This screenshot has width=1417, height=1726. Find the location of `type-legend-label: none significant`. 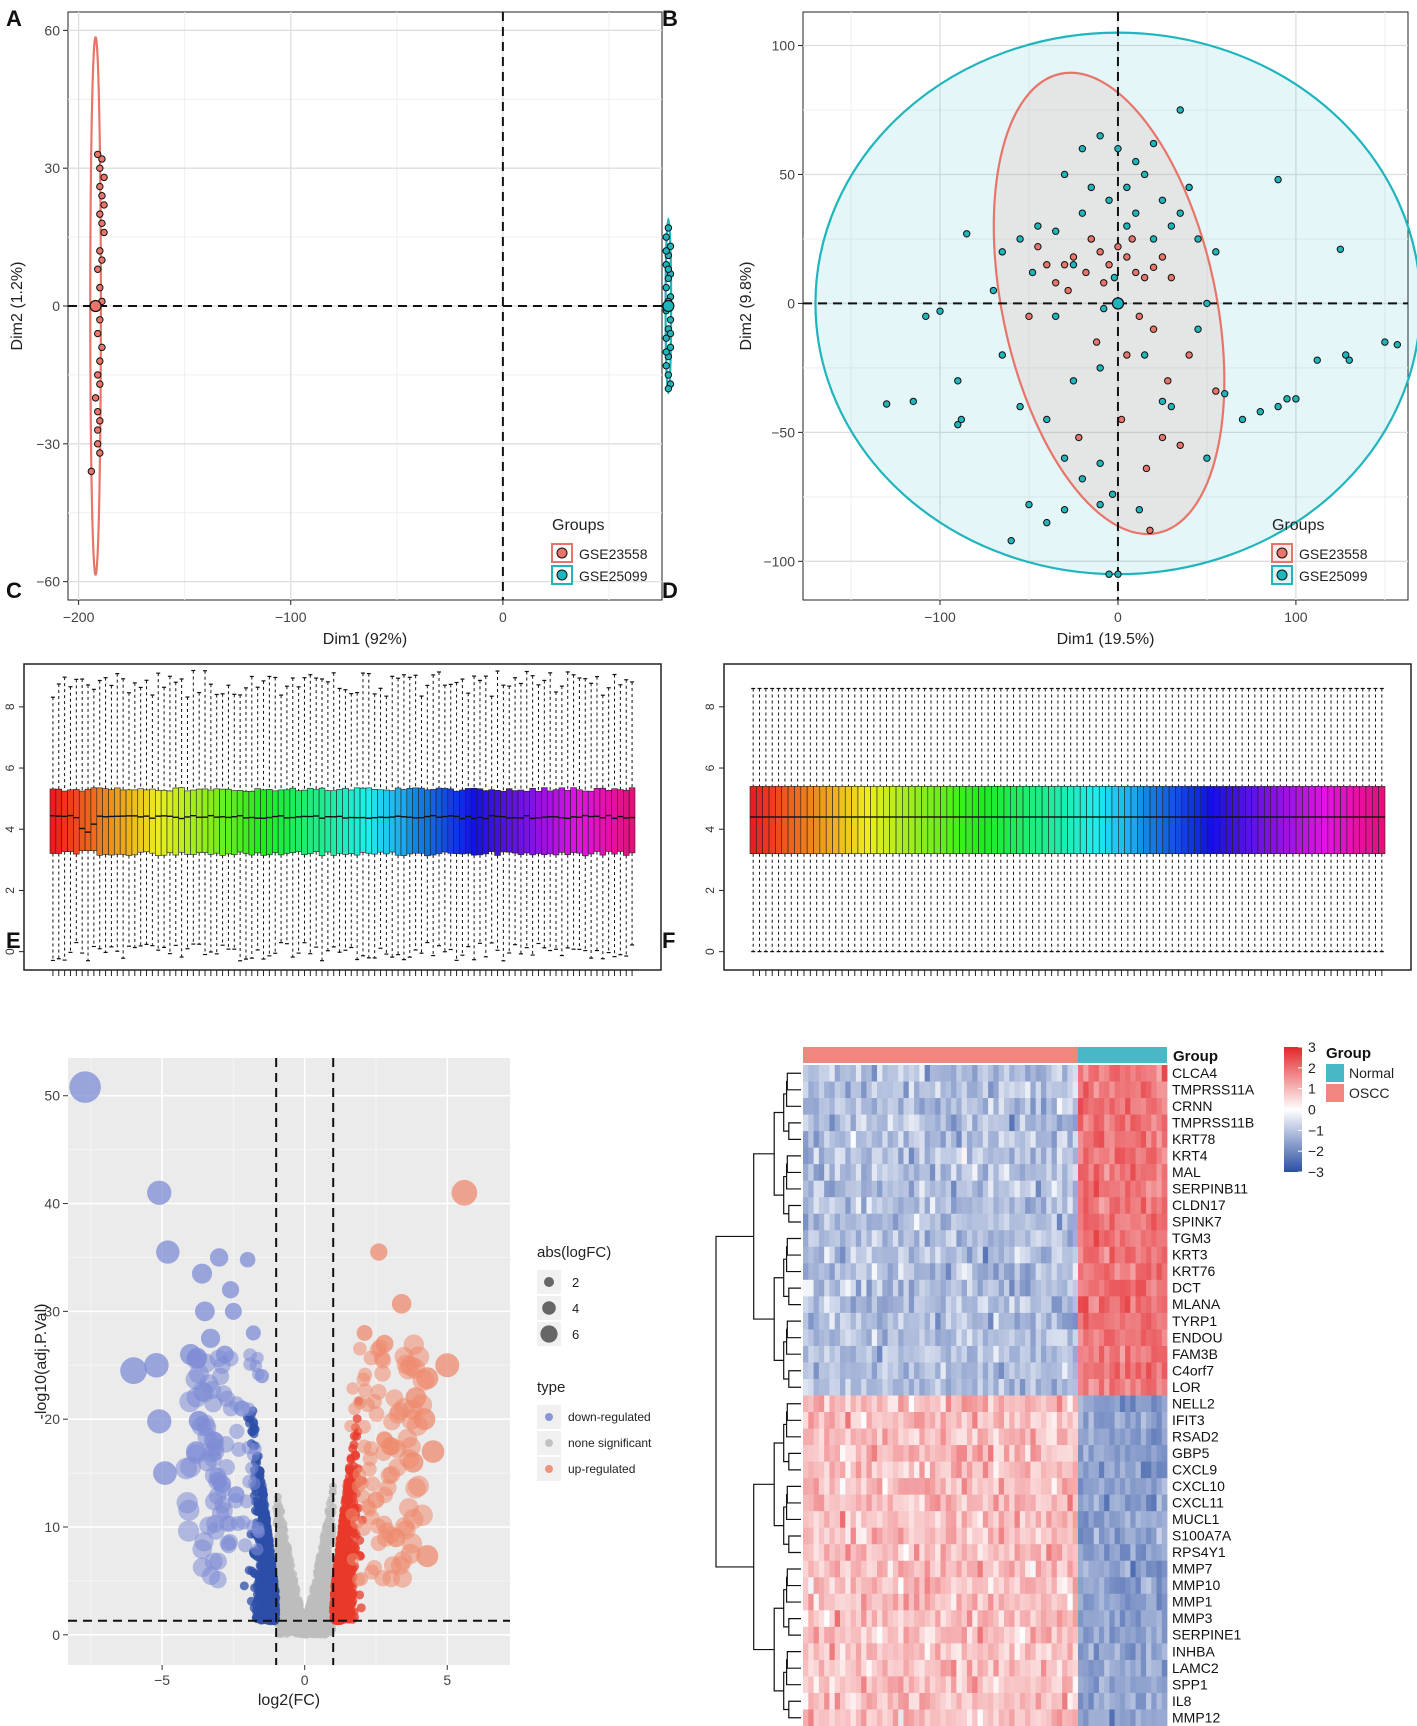

type-legend-label: none significant is located at coordinates (610, 1443).